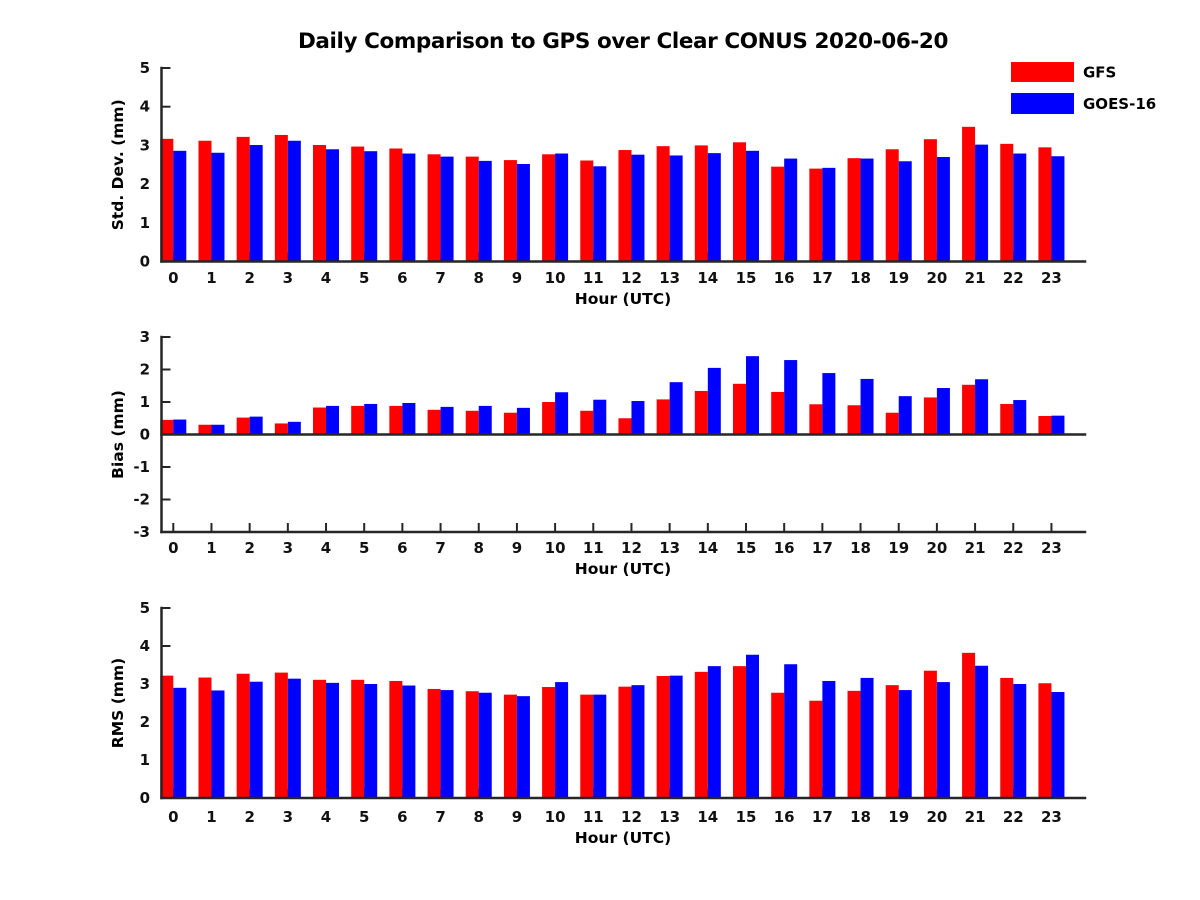 This screenshot has width=1200, height=900. Describe the element at coordinates (975, 817) in the screenshot. I see `x-tick-label: 21` at that location.